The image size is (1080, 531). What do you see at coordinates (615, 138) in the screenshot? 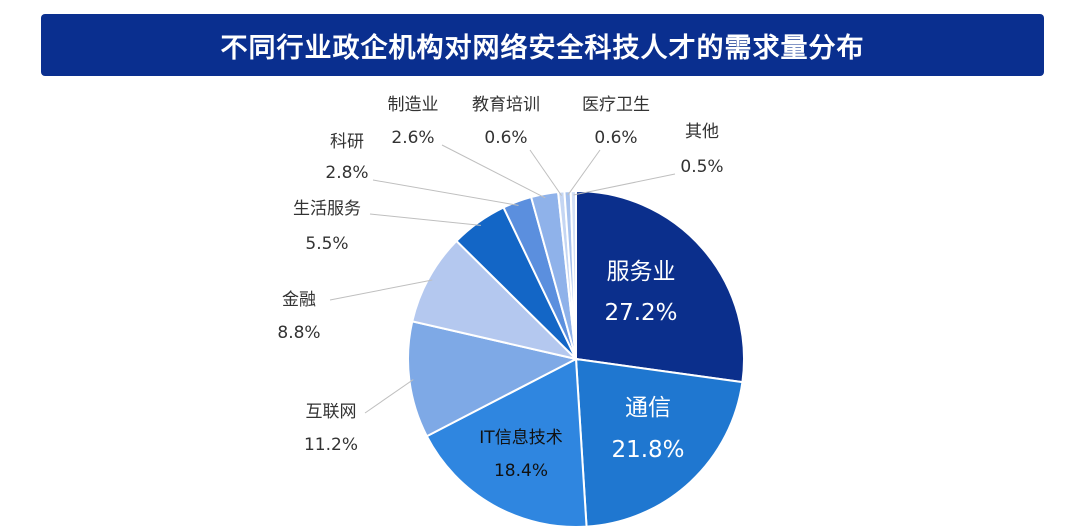
I see `slice-value-9: 0.6%` at bounding box center [615, 138].